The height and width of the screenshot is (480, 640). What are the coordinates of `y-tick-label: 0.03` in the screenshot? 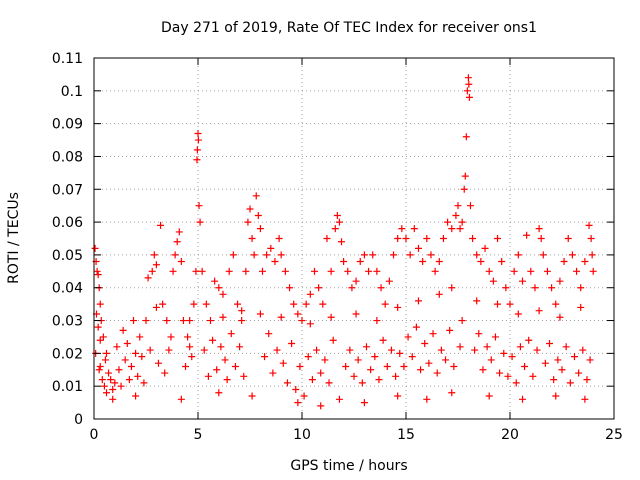 It's located at (67, 322).